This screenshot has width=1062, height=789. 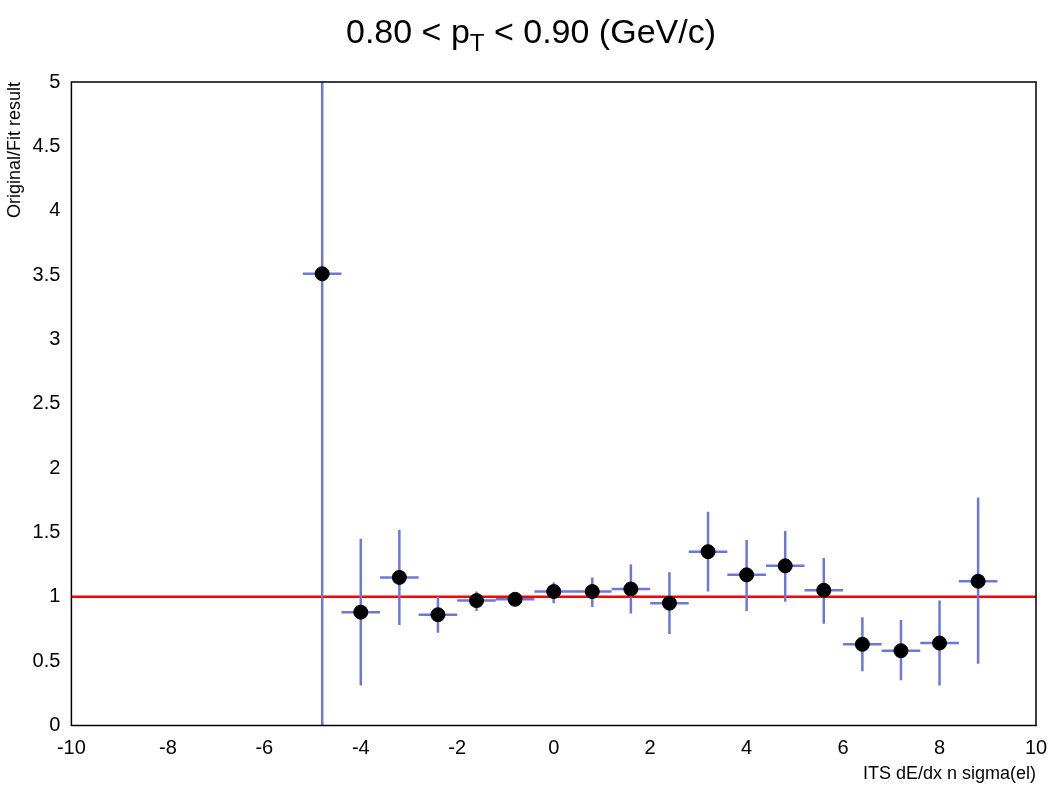 What do you see at coordinates (55, 723) in the screenshot?
I see `y-tick-label: 0` at bounding box center [55, 723].